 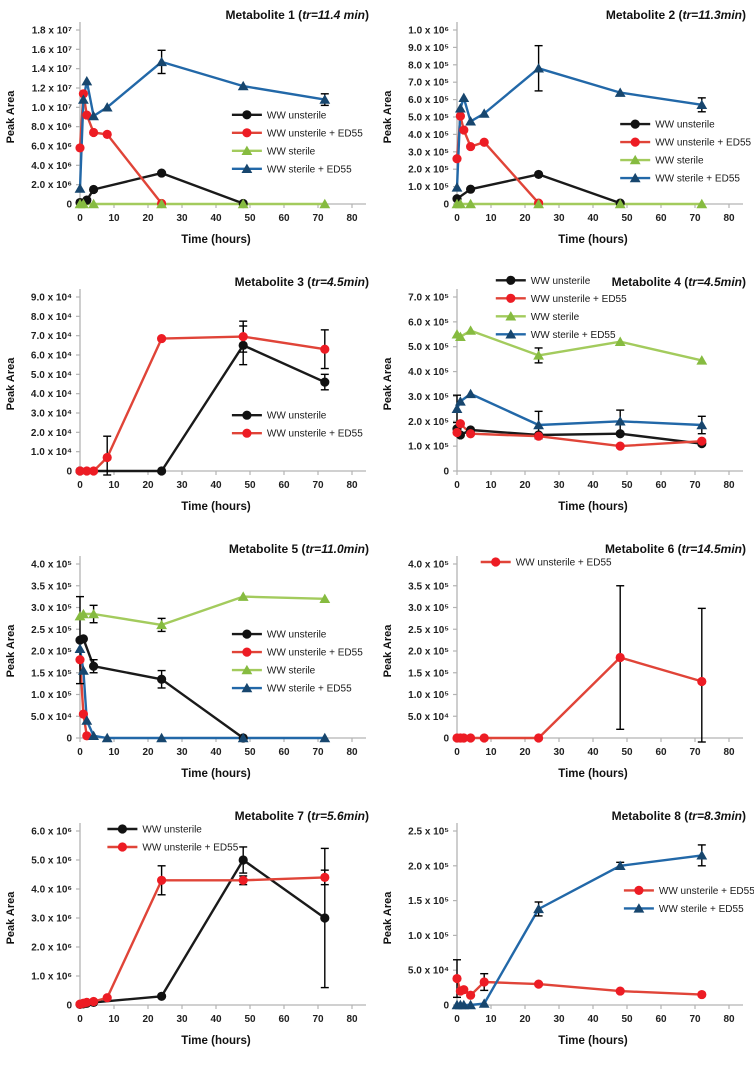 What do you see at coordinates (51, 586) in the screenshot?
I see `y-tick-label: 3.5 x 10⁵` at bounding box center [51, 586].